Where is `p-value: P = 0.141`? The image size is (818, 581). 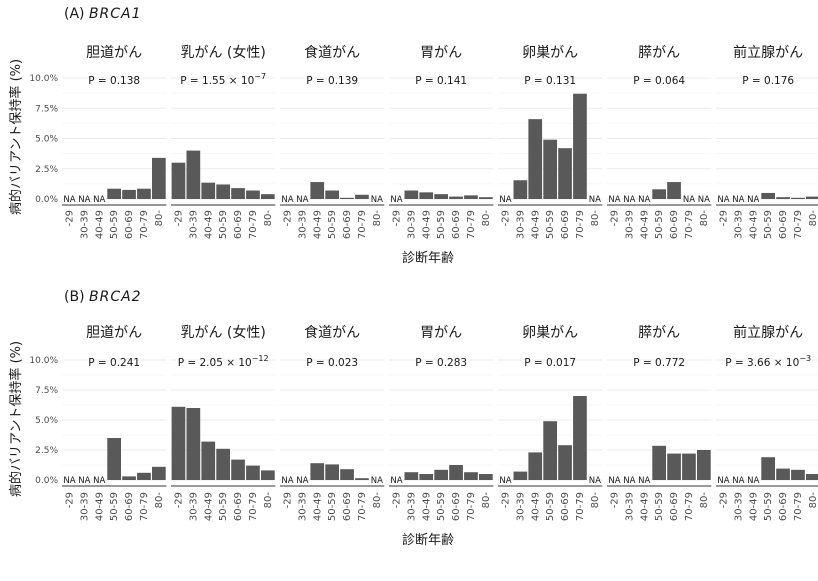
p-value: P = 0.141 is located at coordinates (441, 81).